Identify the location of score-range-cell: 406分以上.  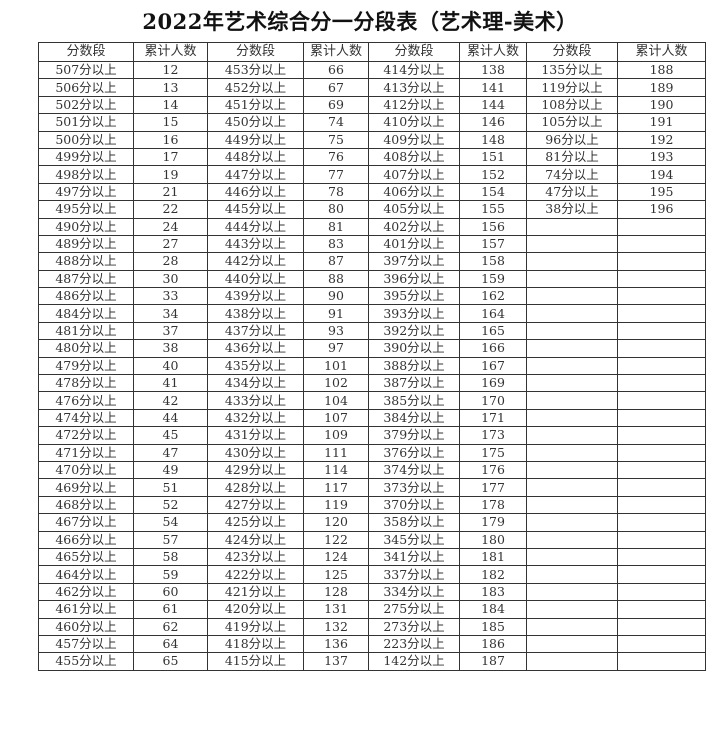
(414, 192).